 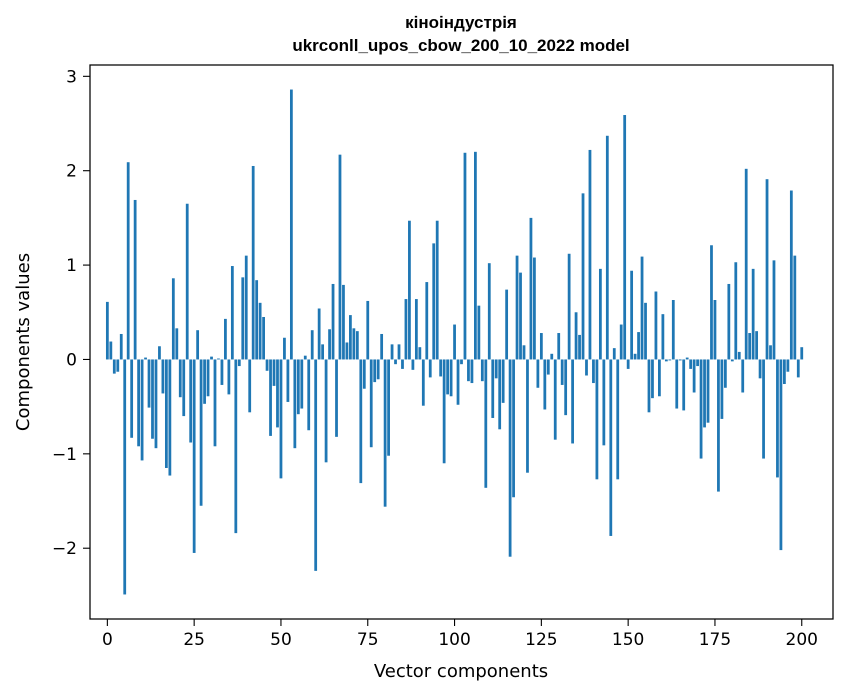 What do you see at coordinates (368, 640) in the screenshot?
I see `x-tick-label-75: 75` at bounding box center [368, 640].